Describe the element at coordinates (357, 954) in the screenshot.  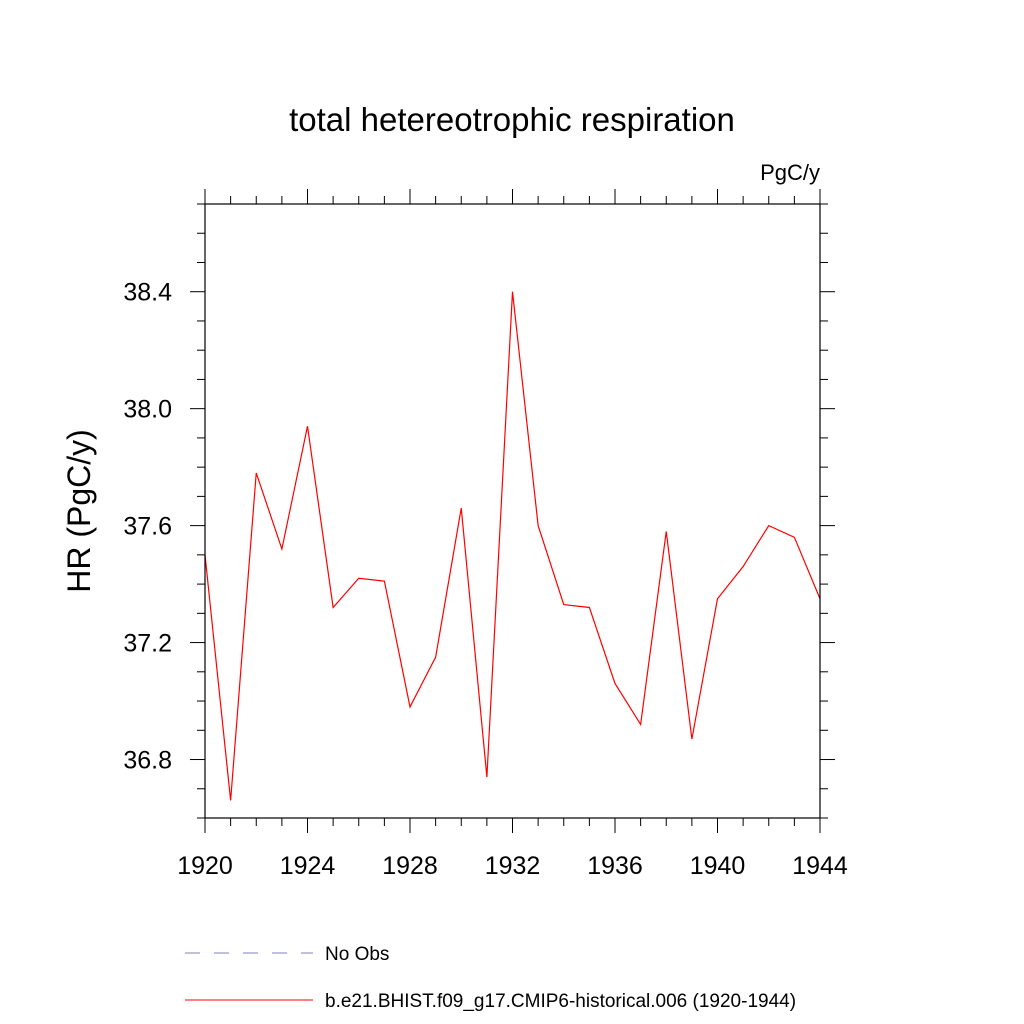
I see `legend-label: No Obs` at that location.